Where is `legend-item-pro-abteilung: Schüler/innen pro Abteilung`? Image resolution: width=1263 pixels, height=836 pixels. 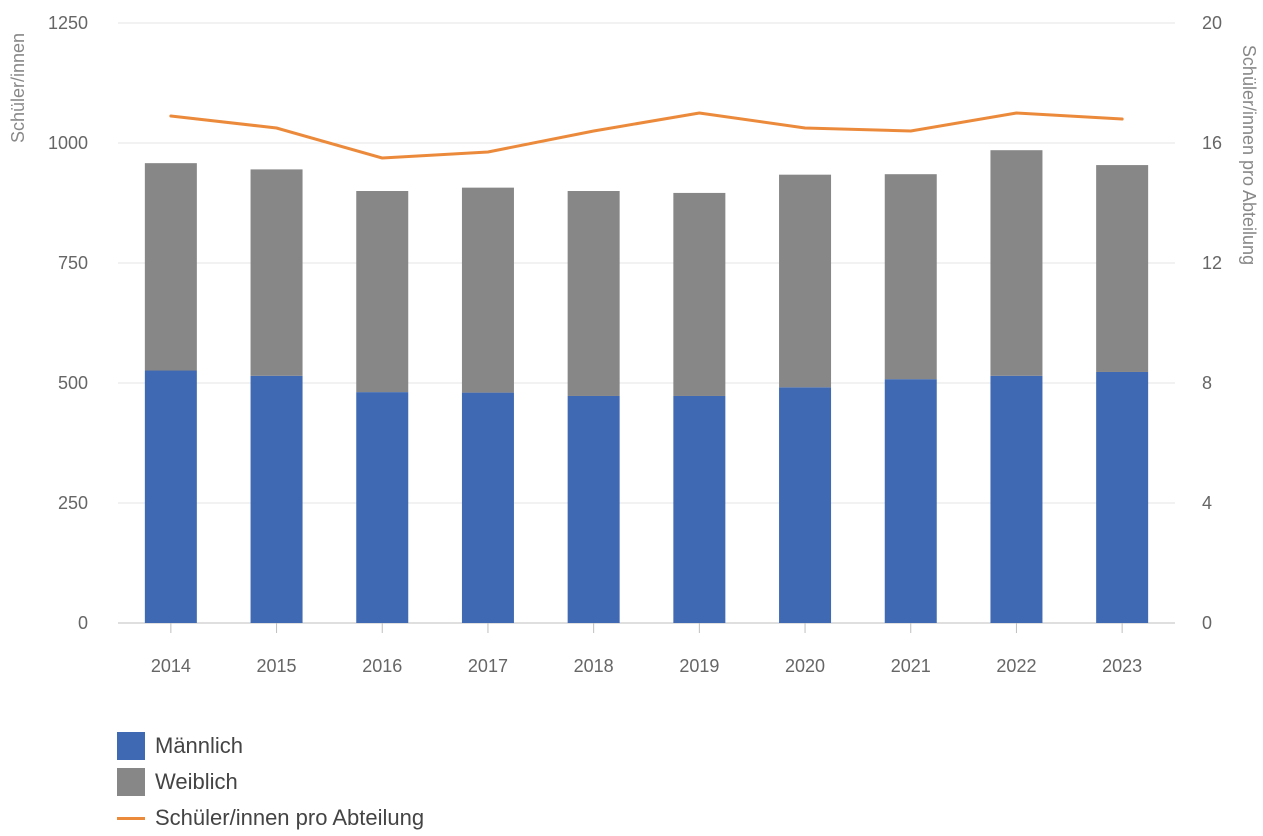
legend-item-pro-abteilung: Schüler/innen pro Abteilung is located at coordinates (270, 818).